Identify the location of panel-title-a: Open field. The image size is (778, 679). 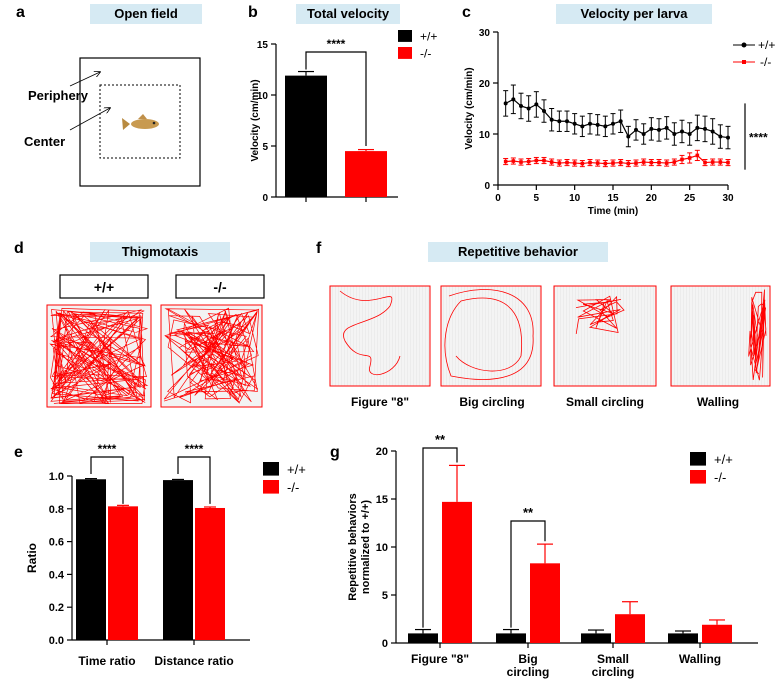
(146, 14).